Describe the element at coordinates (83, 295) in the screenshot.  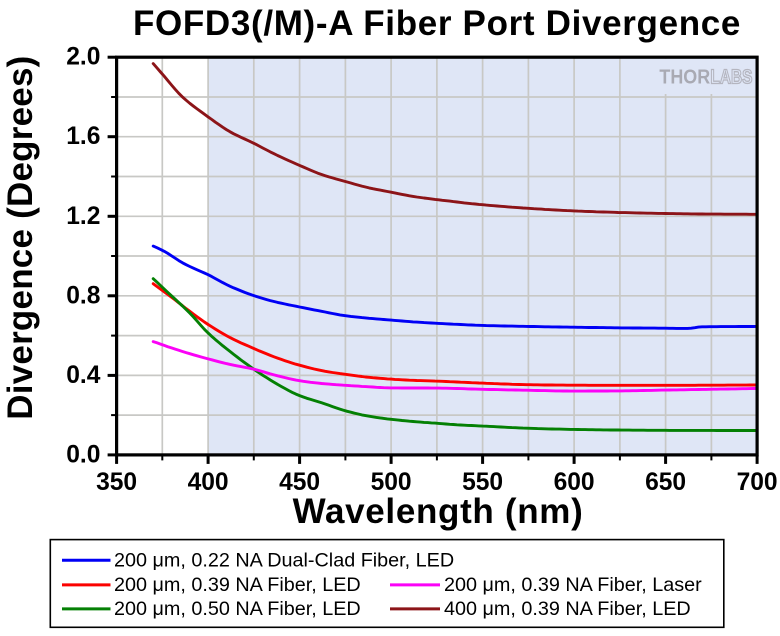
I see `svg-text: 0.8` at that location.